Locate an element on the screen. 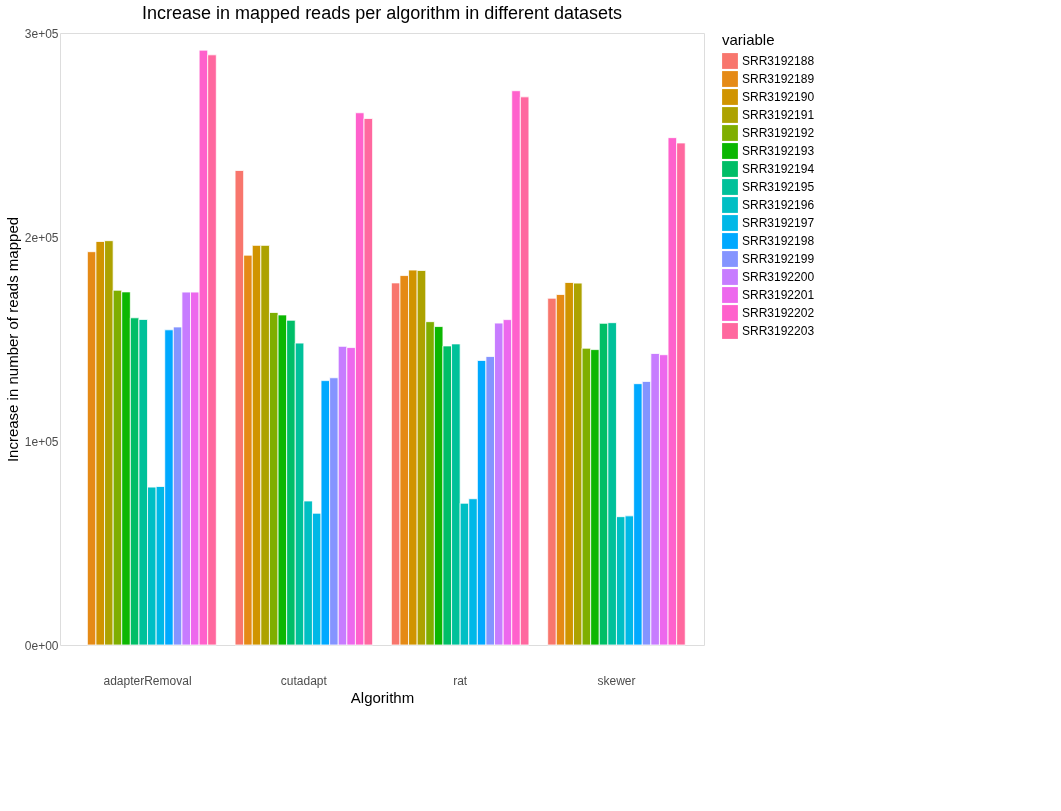 The width and height of the screenshot is (1061, 811). y-tick-label: 1e+05 is located at coordinates (41, 441).